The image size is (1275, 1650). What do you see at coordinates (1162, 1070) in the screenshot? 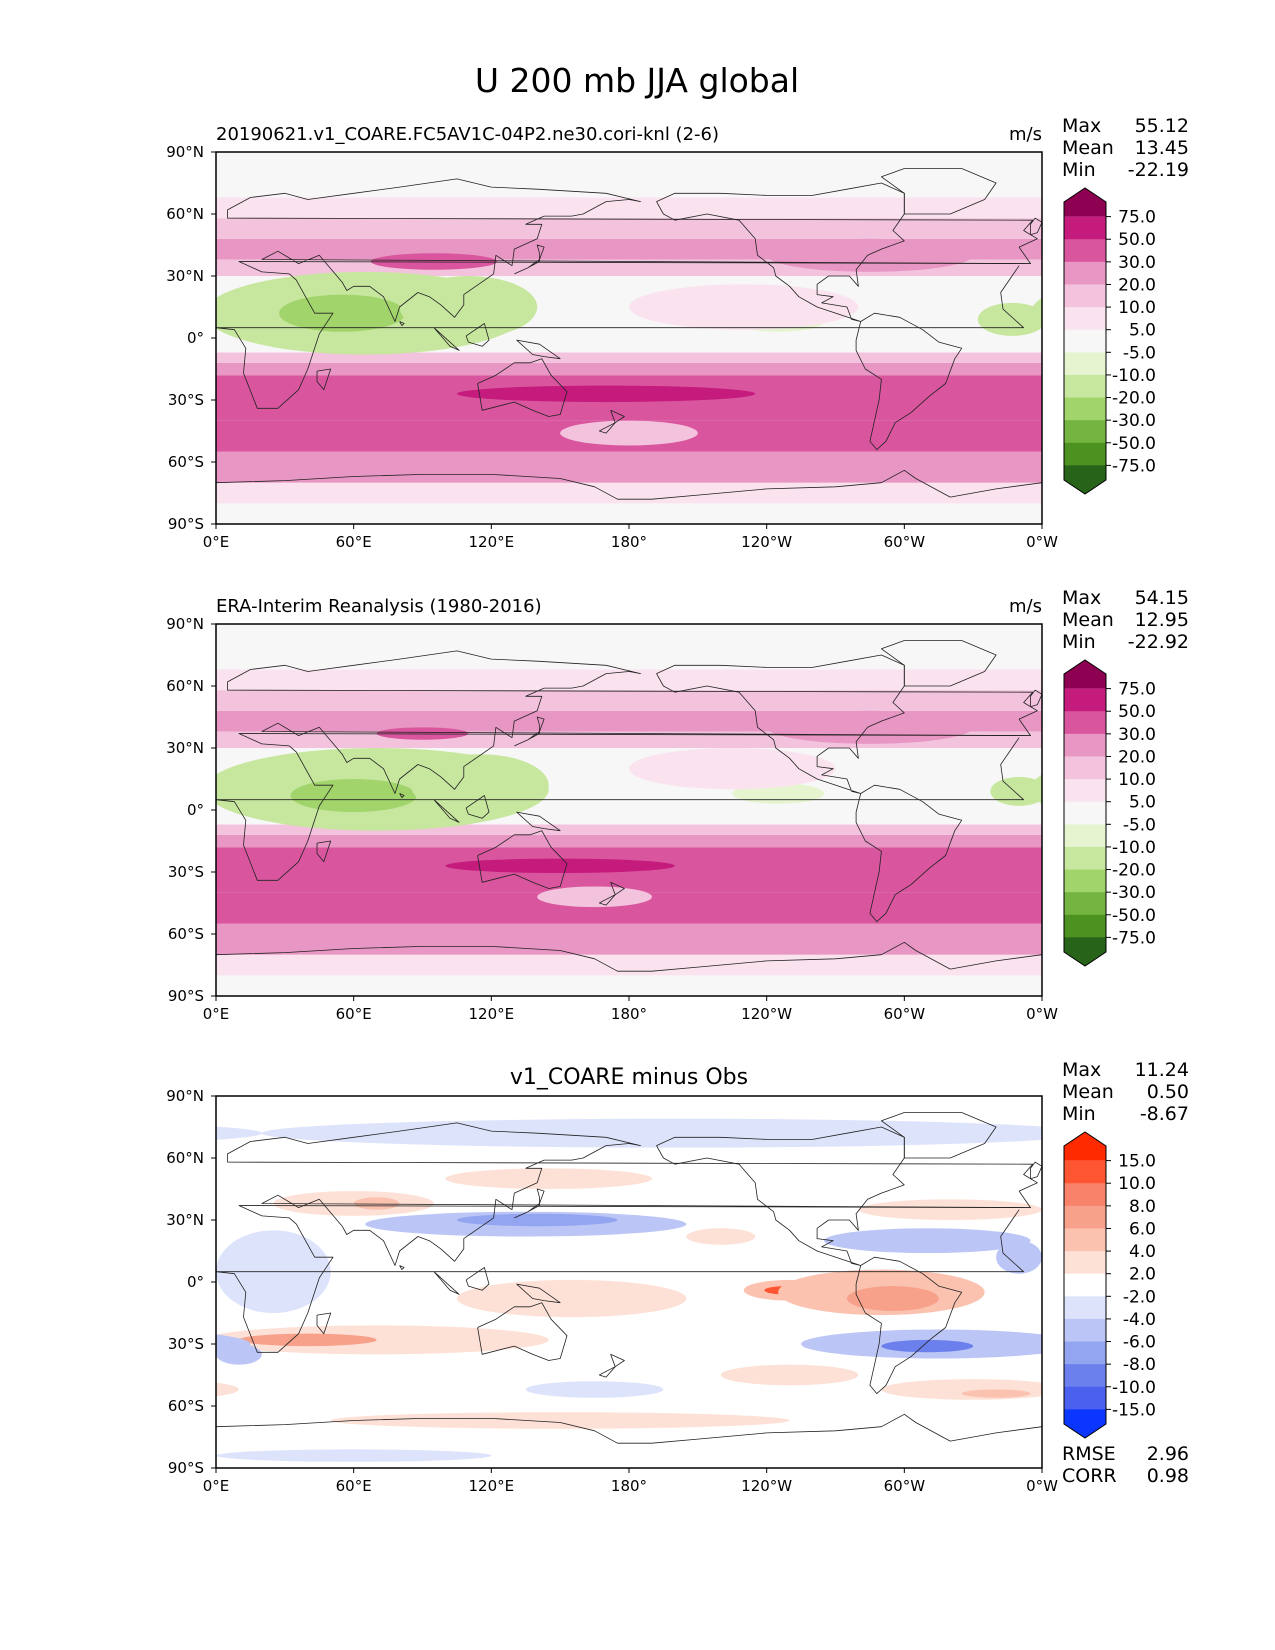
I see `stat-value: 11.24` at bounding box center [1162, 1070].